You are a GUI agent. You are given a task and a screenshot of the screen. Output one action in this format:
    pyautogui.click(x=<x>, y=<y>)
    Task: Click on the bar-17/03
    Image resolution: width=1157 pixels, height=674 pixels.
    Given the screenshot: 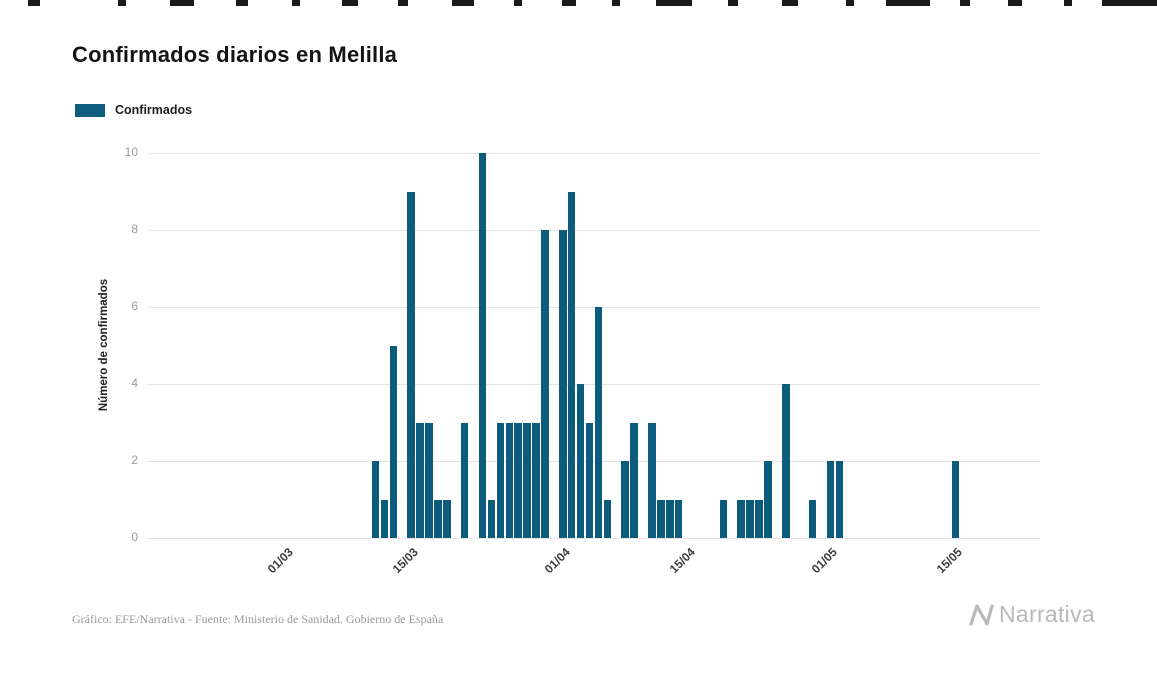 What is the action you would take?
    pyautogui.click(x=429, y=480)
    